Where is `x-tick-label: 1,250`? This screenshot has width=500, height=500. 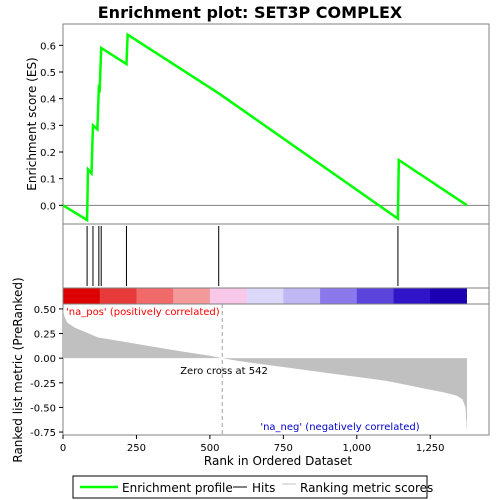
x-tick-label: 1,250 is located at coordinates (430, 448).